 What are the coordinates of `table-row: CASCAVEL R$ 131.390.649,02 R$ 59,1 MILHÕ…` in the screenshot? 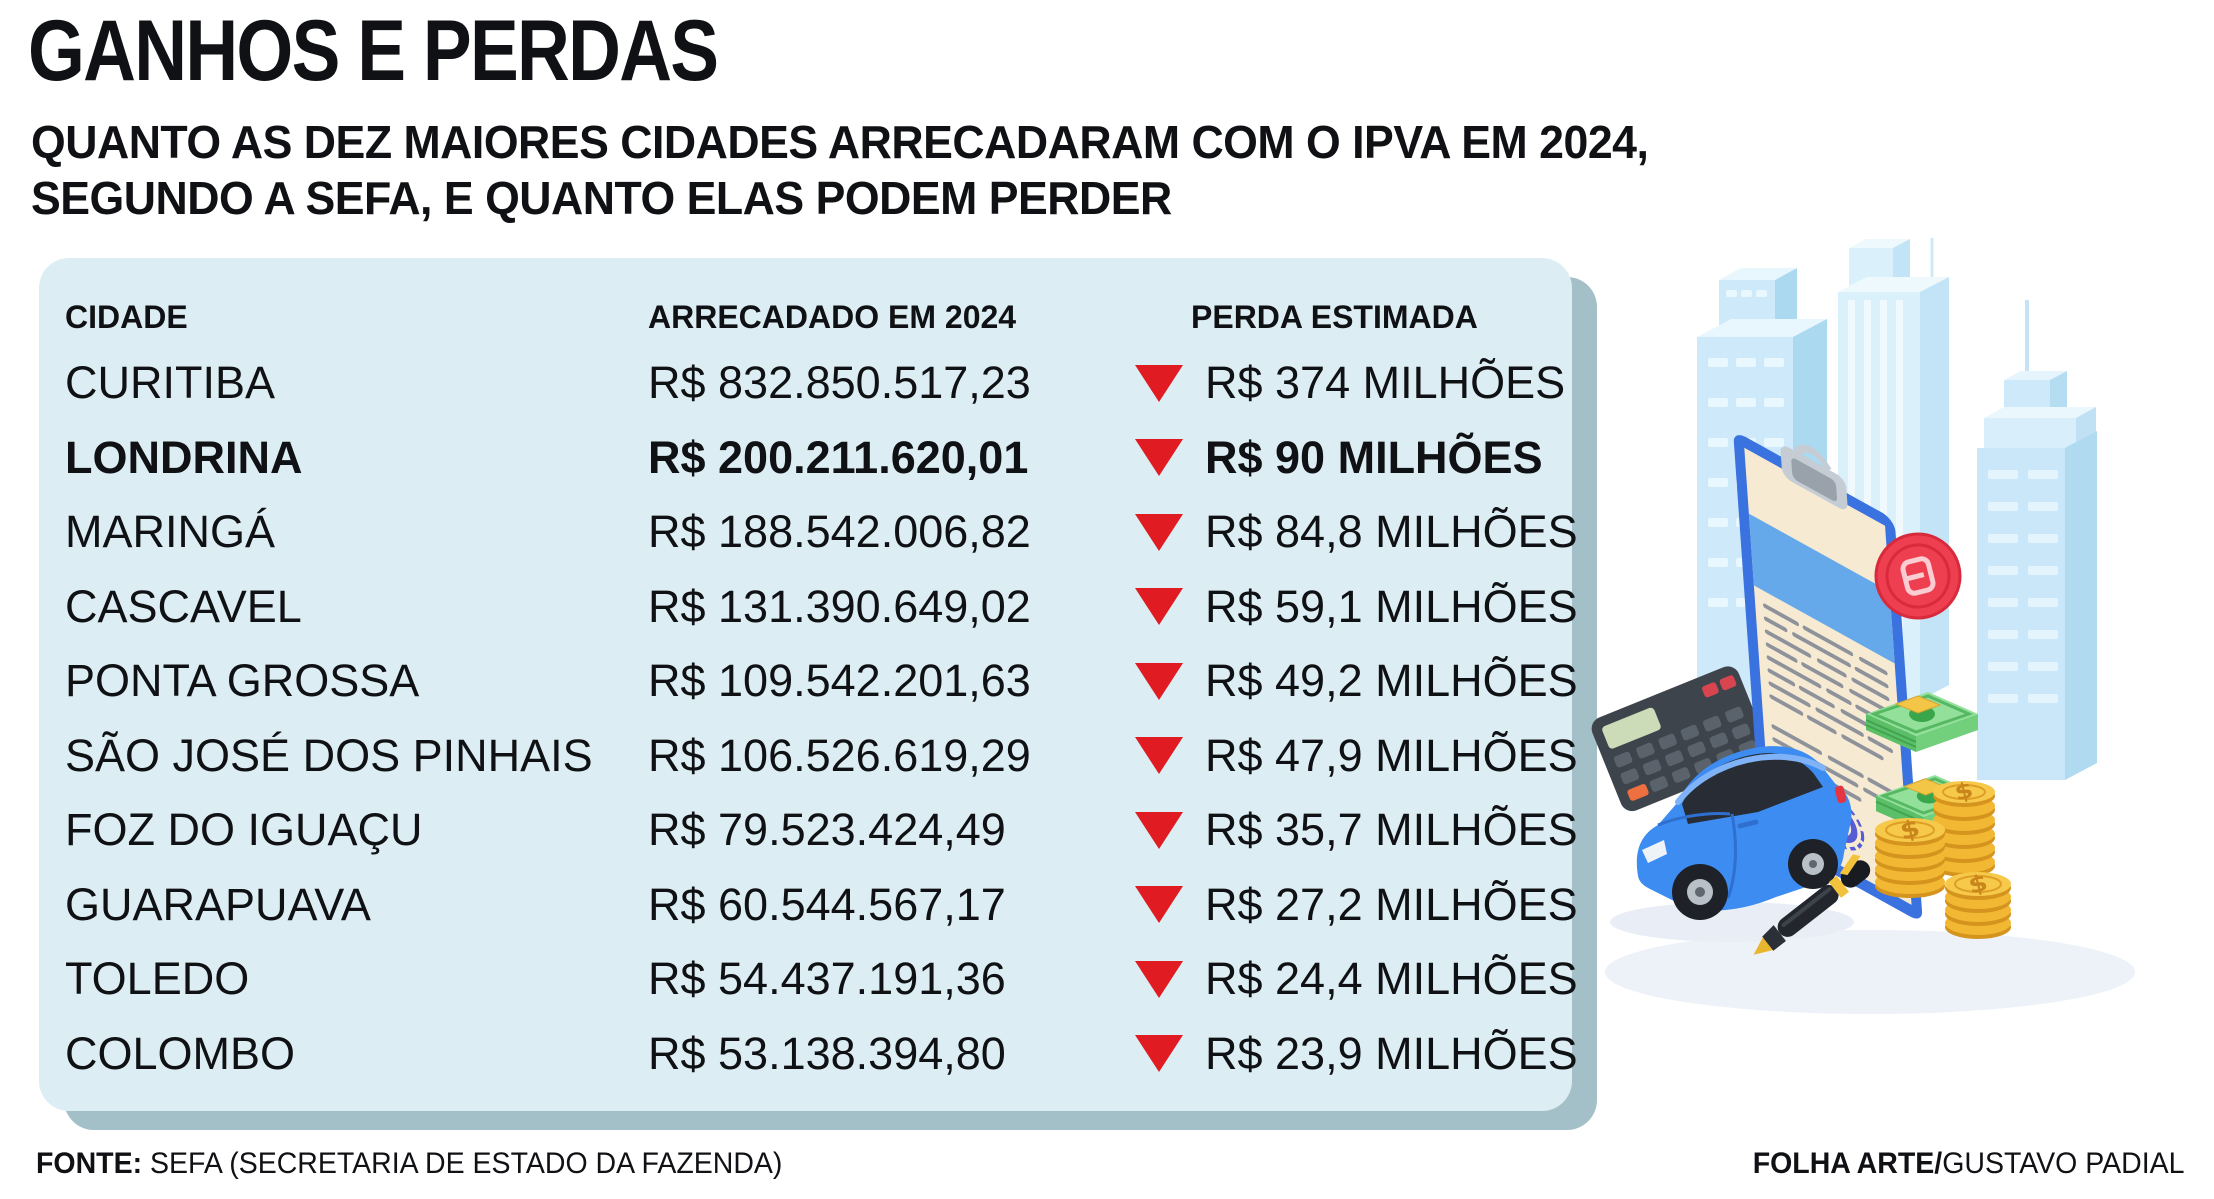 It's located at (808, 607).